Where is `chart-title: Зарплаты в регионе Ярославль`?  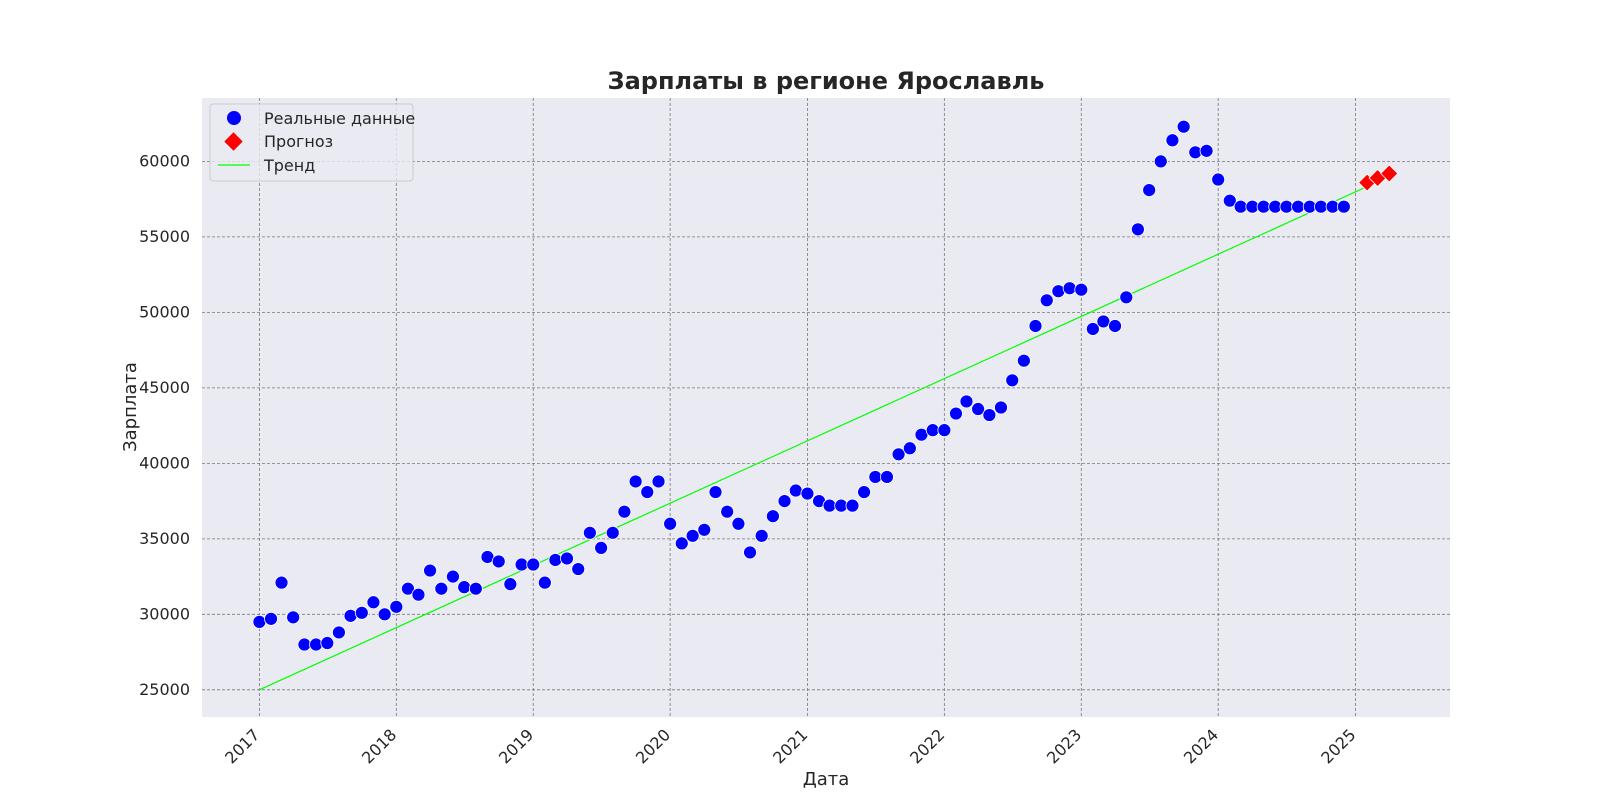 chart-title: Зарплаты в регионе Ярославль is located at coordinates (826, 81).